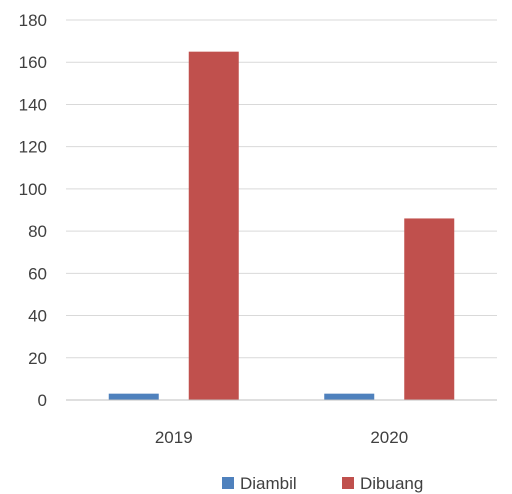 The width and height of the screenshot is (512, 494). What do you see at coordinates (37, 358) in the screenshot?
I see `y-tick-label-20: 20` at bounding box center [37, 358].